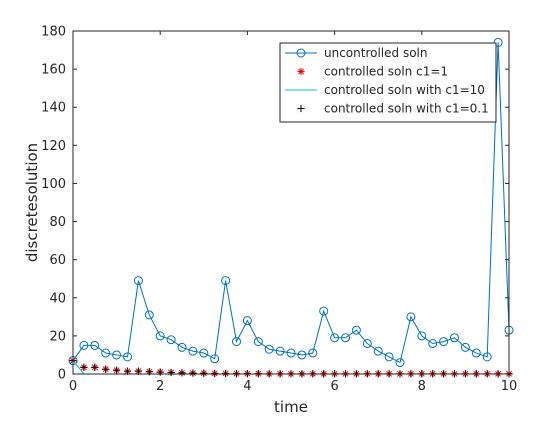 The height and width of the screenshot is (424, 560). I want to click on legend-label: controlled soln with c1=0.1, so click(406, 109).